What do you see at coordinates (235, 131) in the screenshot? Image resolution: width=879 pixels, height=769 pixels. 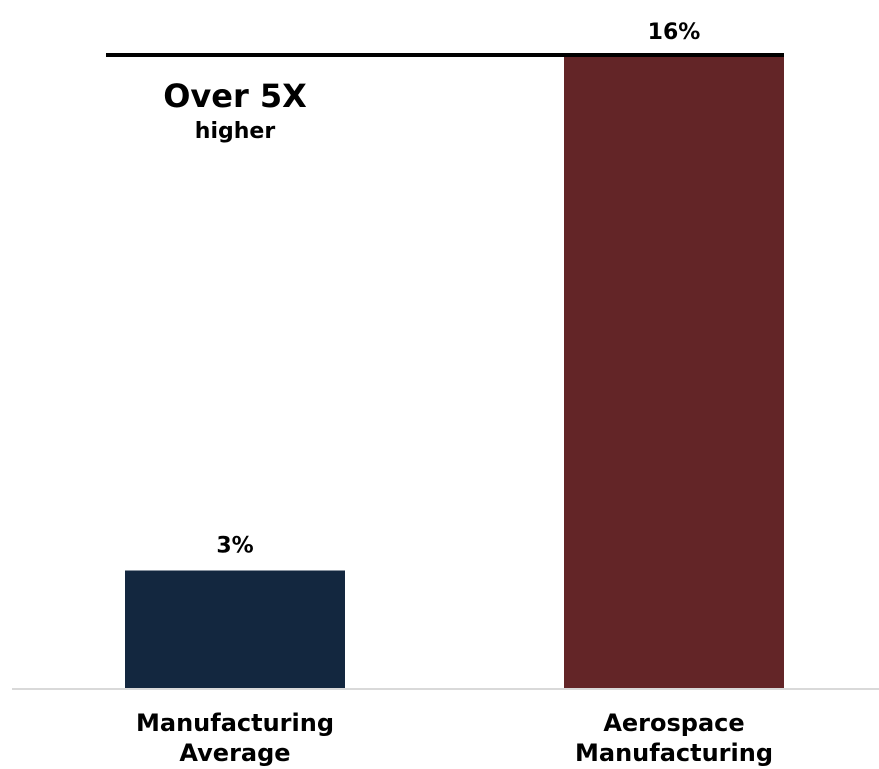 I see `comparison-annotation-sub: higher` at bounding box center [235, 131].